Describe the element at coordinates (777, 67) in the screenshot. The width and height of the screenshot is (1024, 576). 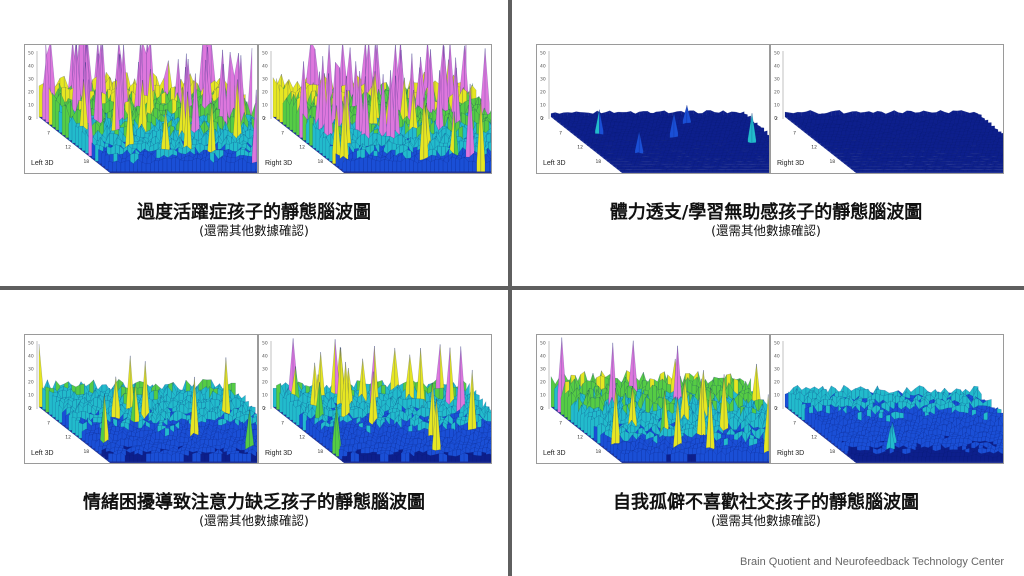
I see `z-tick-label: 40` at that location.